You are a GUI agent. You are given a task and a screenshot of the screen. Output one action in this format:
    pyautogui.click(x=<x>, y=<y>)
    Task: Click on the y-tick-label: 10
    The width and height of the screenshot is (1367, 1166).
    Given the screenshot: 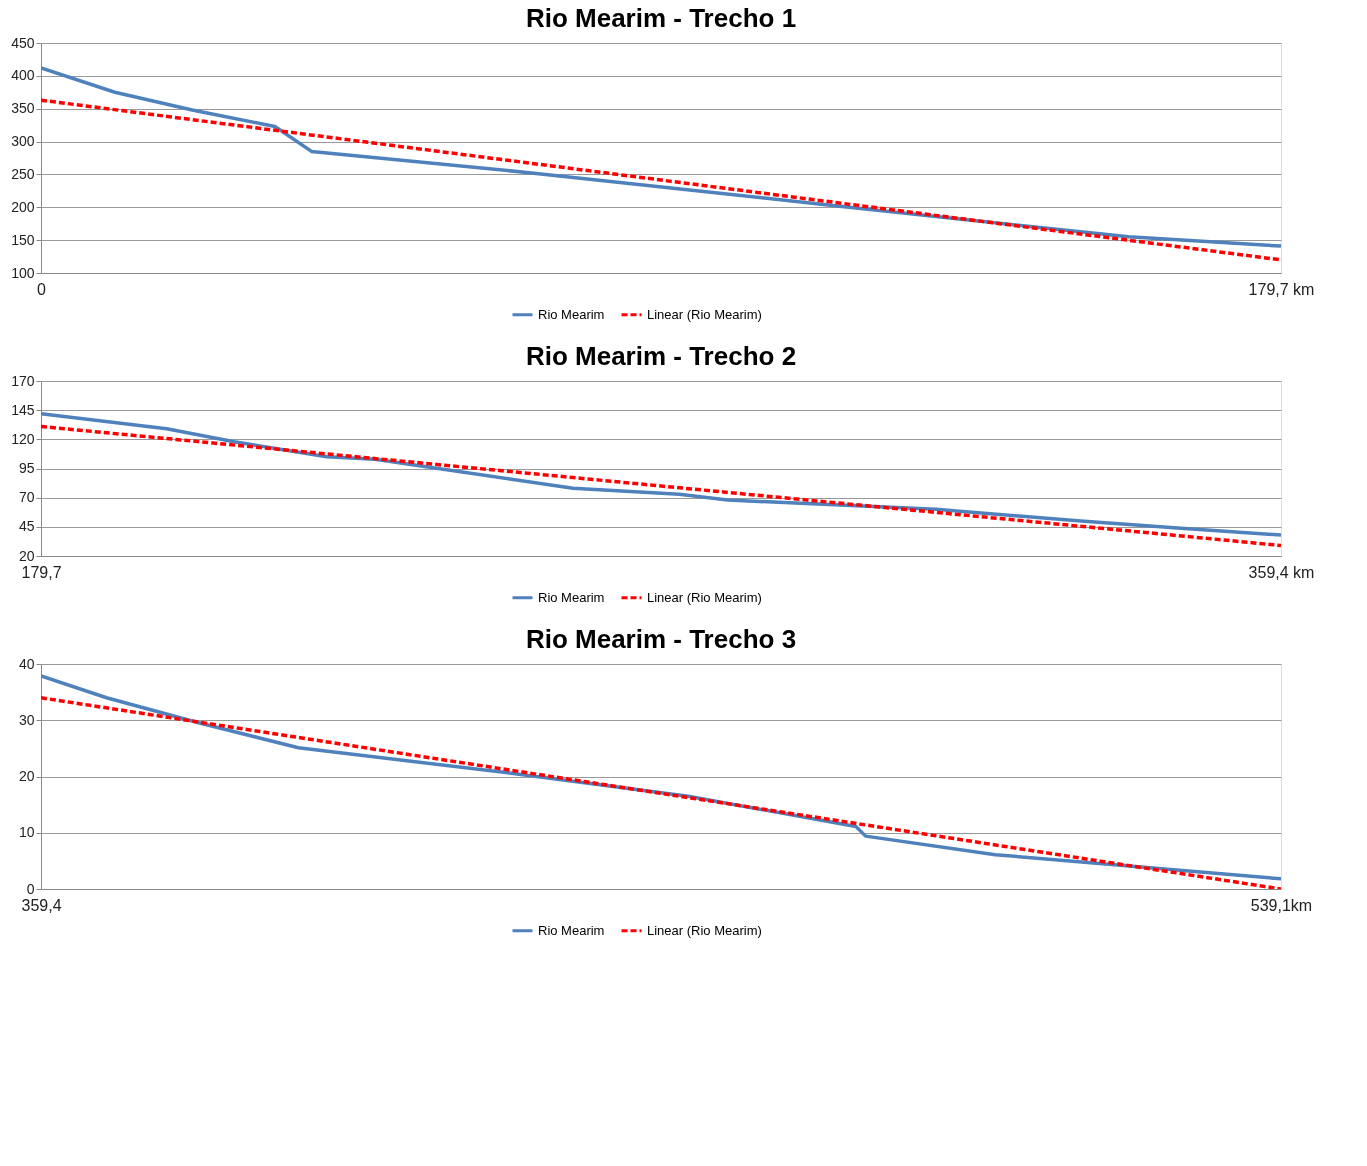 What is the action you would take?
    pyautogui.click(x=26, y=832)
    